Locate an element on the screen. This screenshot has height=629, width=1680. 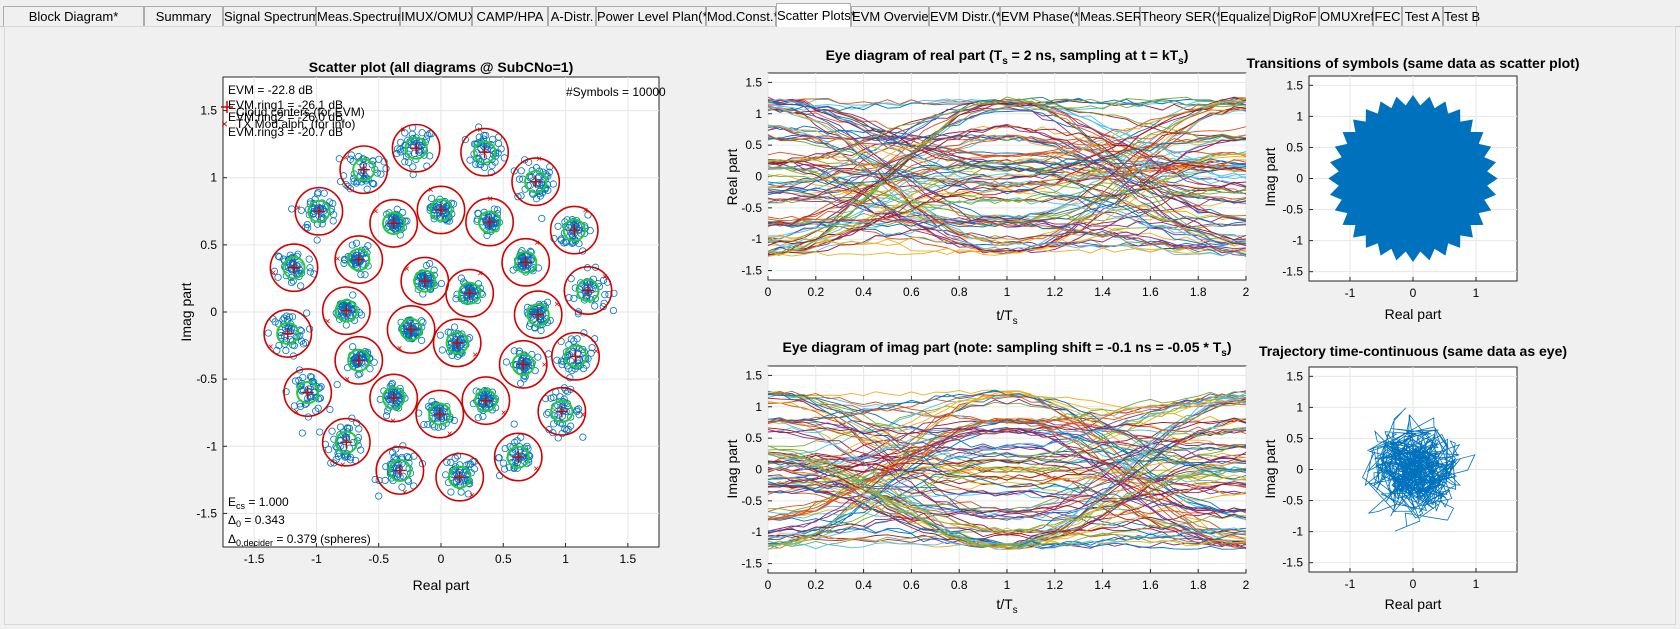
symbol-cloud is located at coordinates (538, 316).